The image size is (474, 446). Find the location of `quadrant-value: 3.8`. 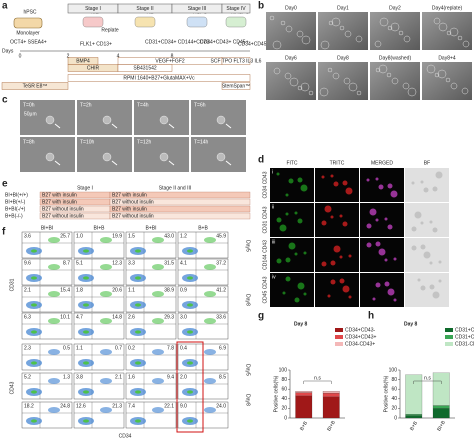

quadrant-value: 3.8 is located at coordinates (79, 377).